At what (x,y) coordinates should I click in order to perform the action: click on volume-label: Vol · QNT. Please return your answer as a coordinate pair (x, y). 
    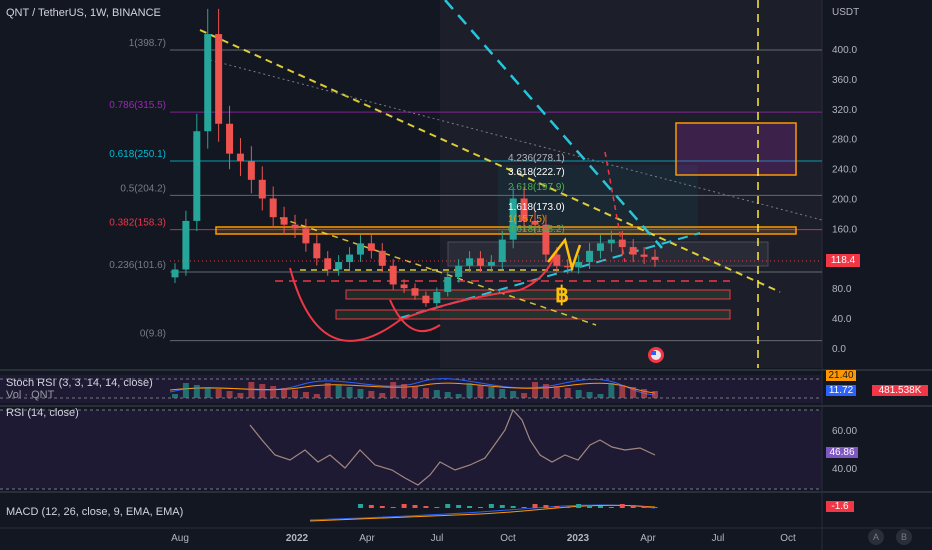
    Looking at the image, I should click on (30, 395).